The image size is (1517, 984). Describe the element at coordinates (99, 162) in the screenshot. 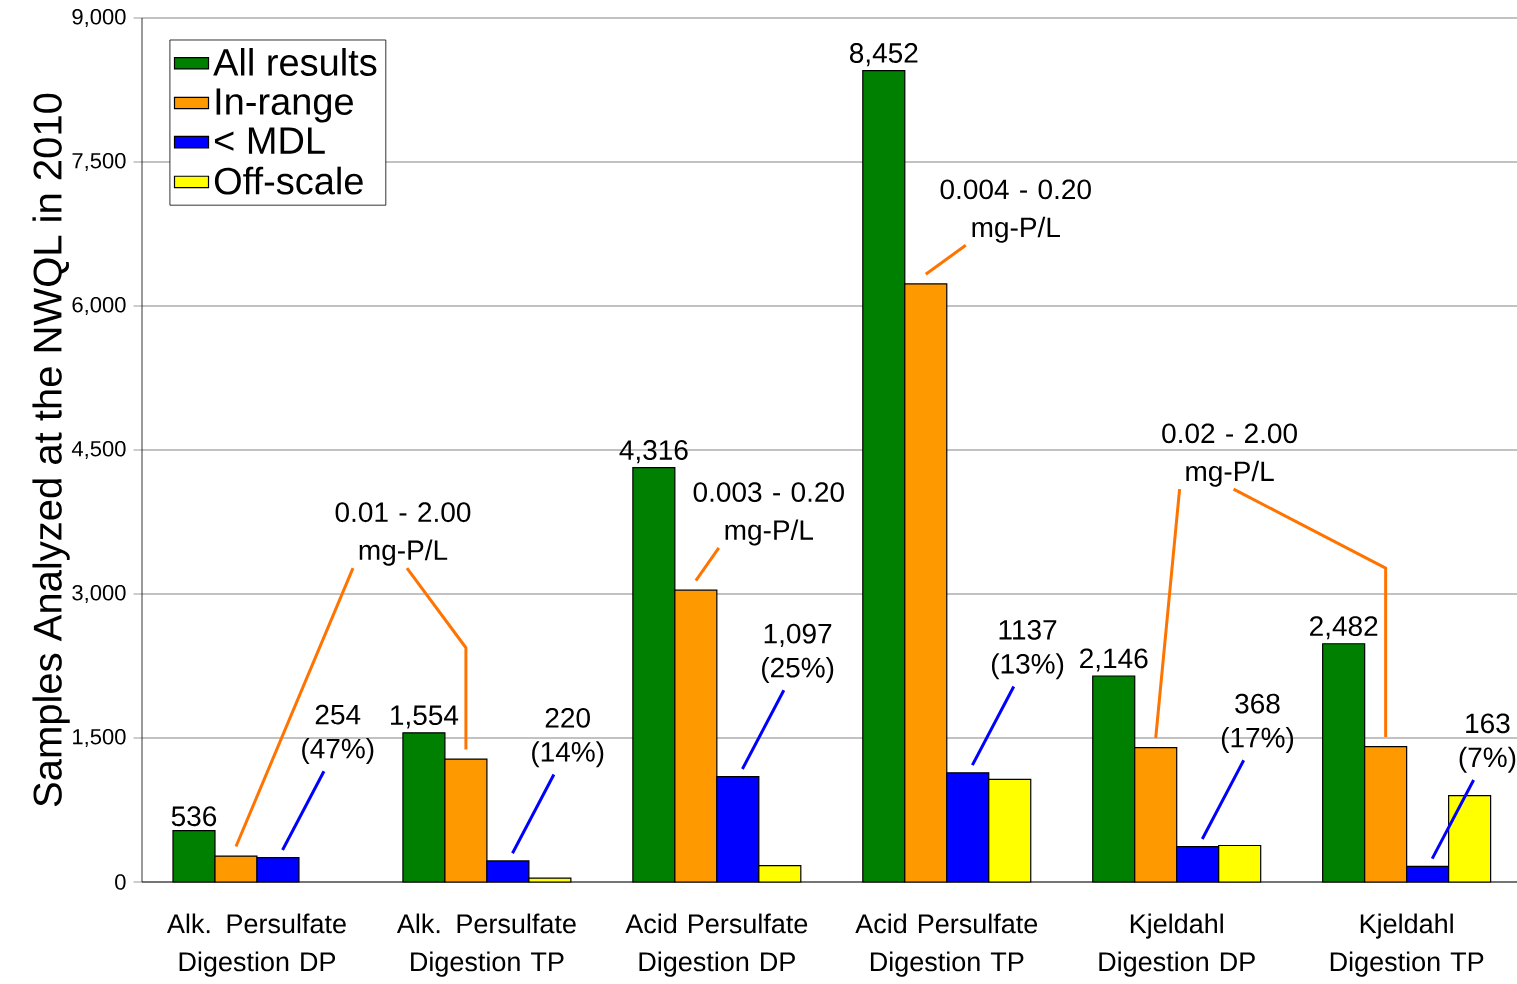

I see `y-tick-label: 7,500` at that location.